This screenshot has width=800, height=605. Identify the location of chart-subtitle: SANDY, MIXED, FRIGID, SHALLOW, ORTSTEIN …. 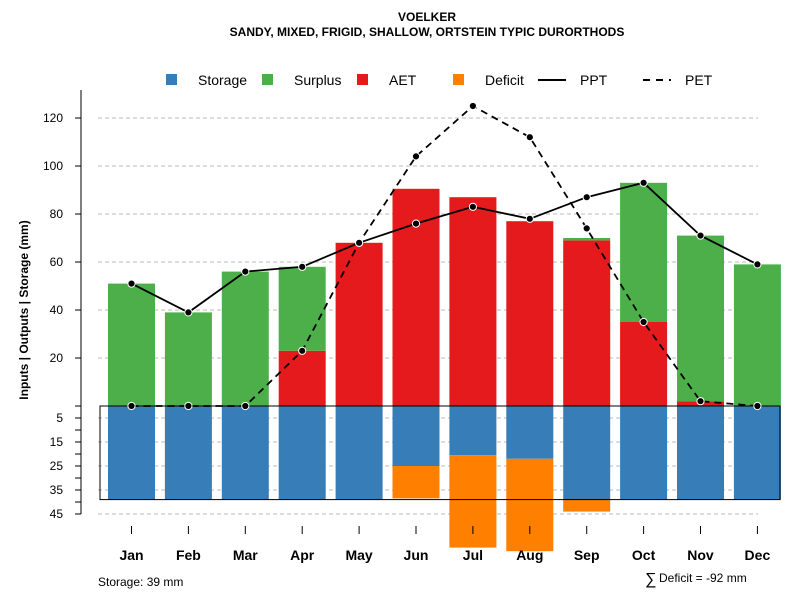
(427, 32).